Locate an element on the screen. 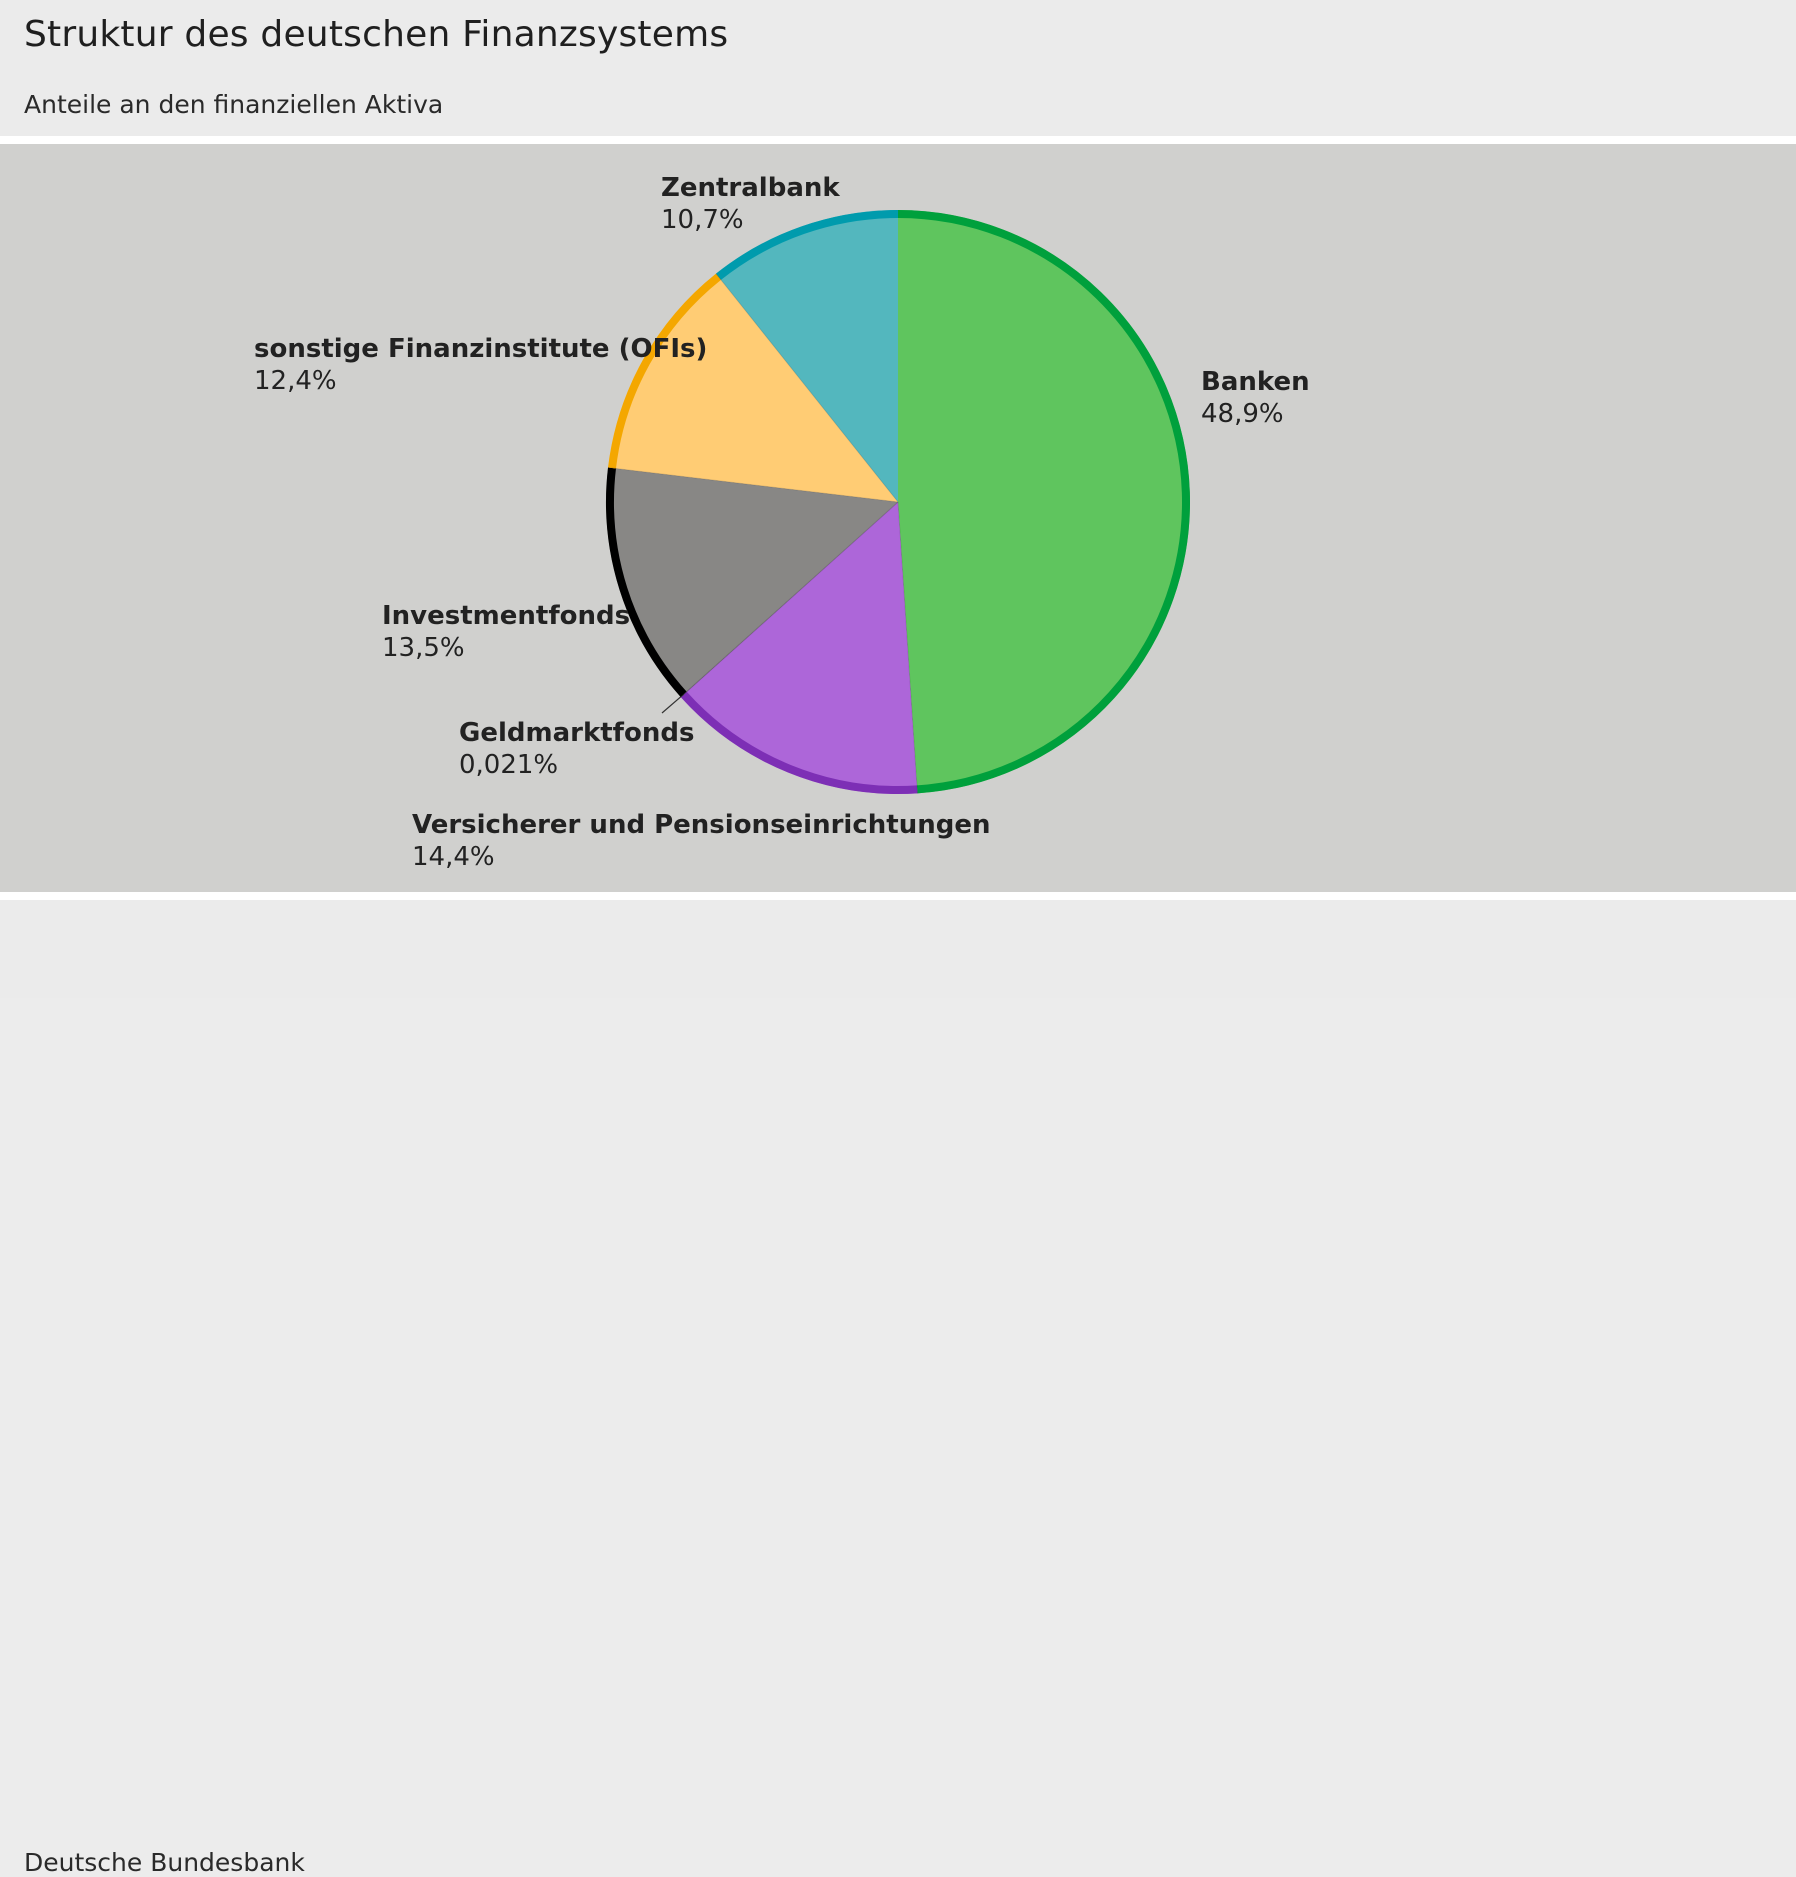 This screenshot has height=1877, width=1796. label-value-sonstige-finanzinstitute-ofis: 12,4% is located at coordinates (295, 381).